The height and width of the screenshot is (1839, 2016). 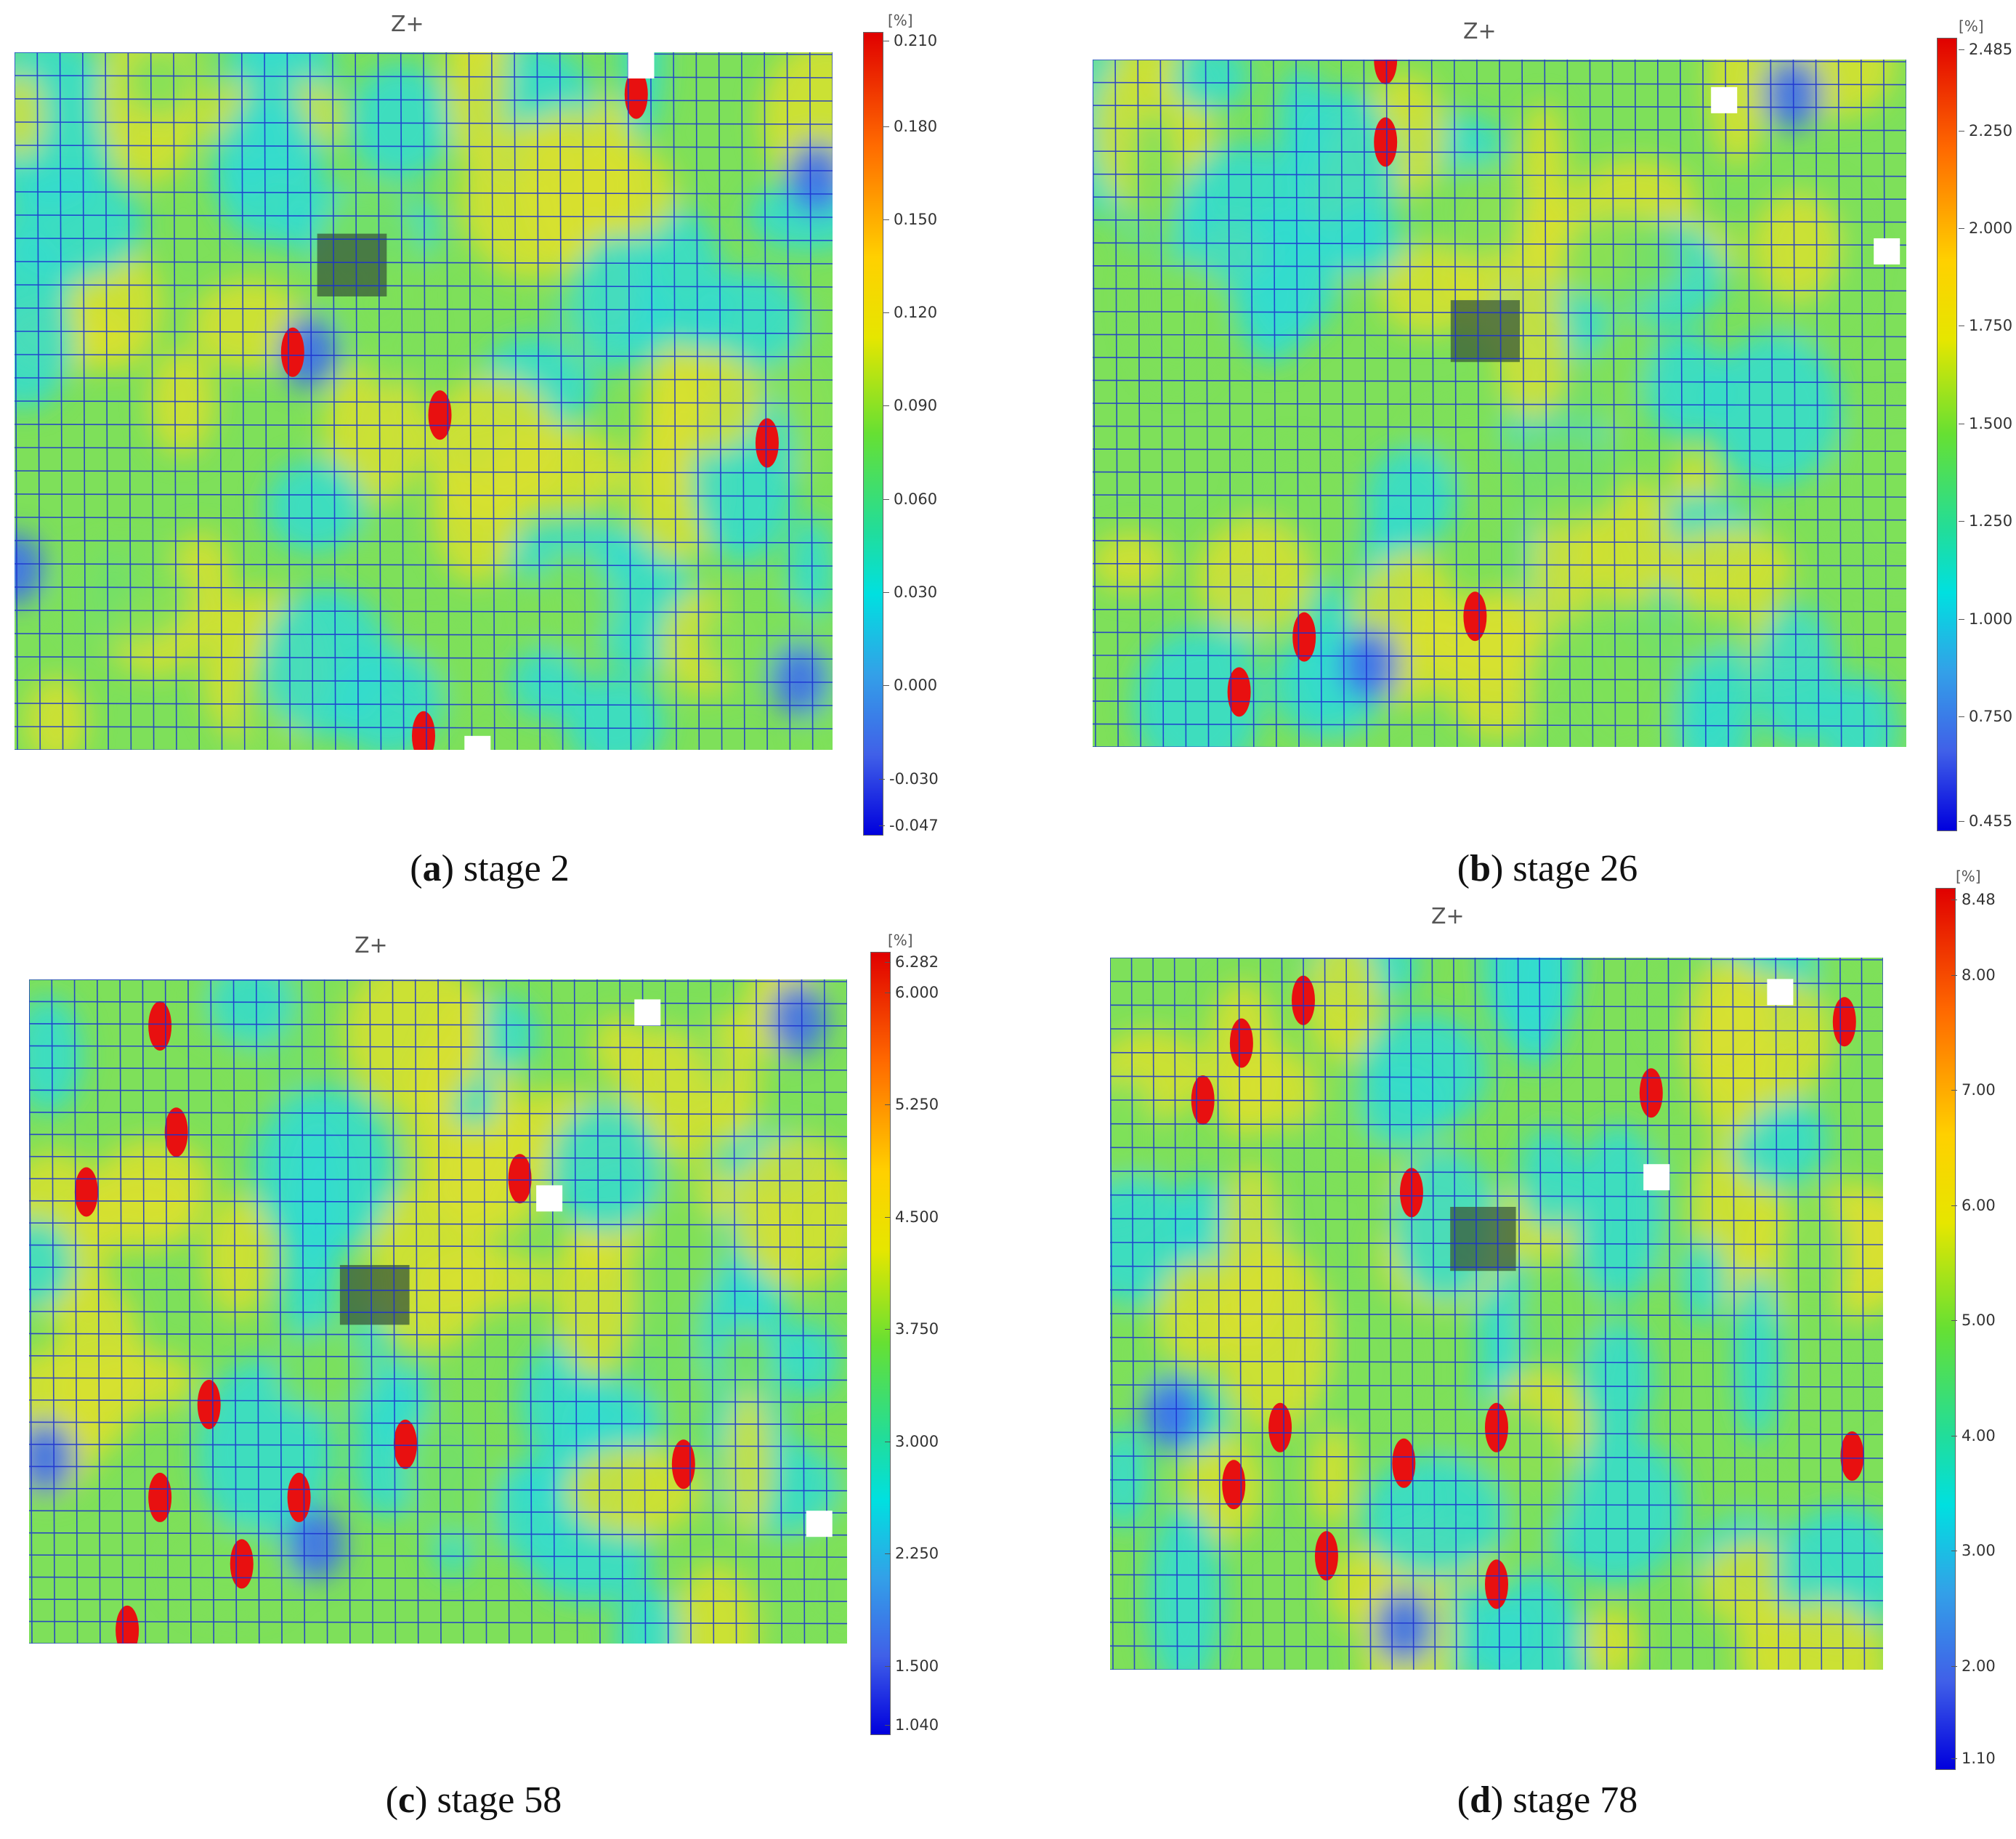 I want to click on colorbar-tick: 5.250, so click(x=911, y=1104).